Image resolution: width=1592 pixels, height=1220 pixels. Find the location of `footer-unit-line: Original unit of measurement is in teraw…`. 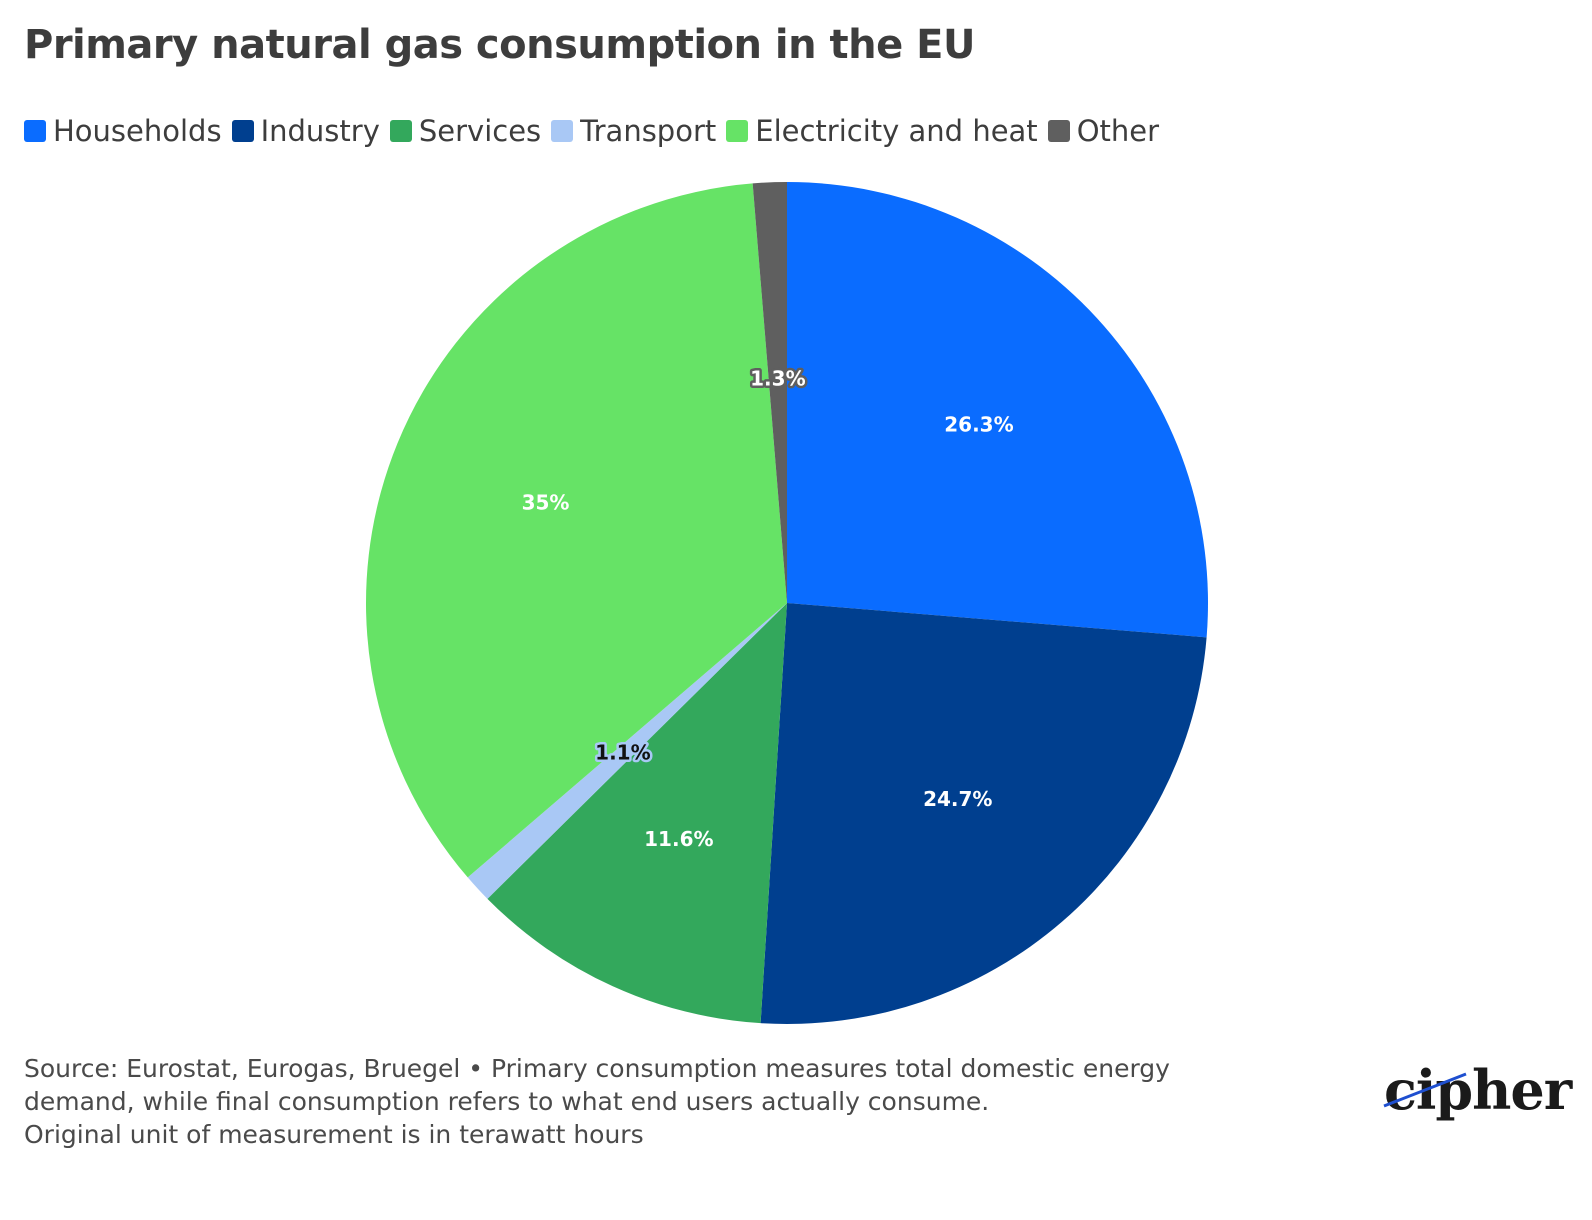

footer-unit-line: Original unit of measurement is in teraw… is located at coordinates (334, 1134).